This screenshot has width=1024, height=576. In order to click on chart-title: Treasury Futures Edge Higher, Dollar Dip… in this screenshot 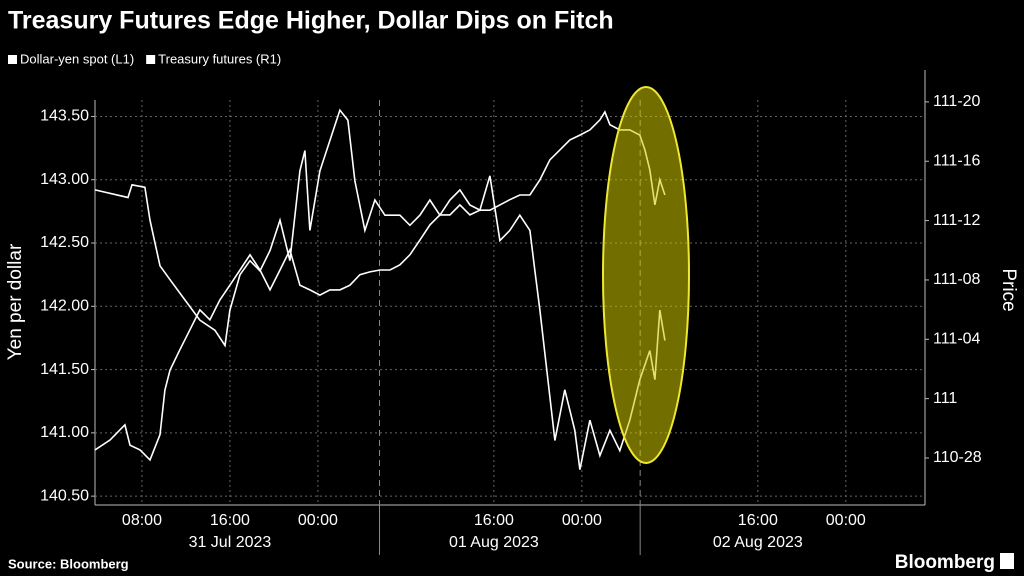, I will do `click(311, 21)`.